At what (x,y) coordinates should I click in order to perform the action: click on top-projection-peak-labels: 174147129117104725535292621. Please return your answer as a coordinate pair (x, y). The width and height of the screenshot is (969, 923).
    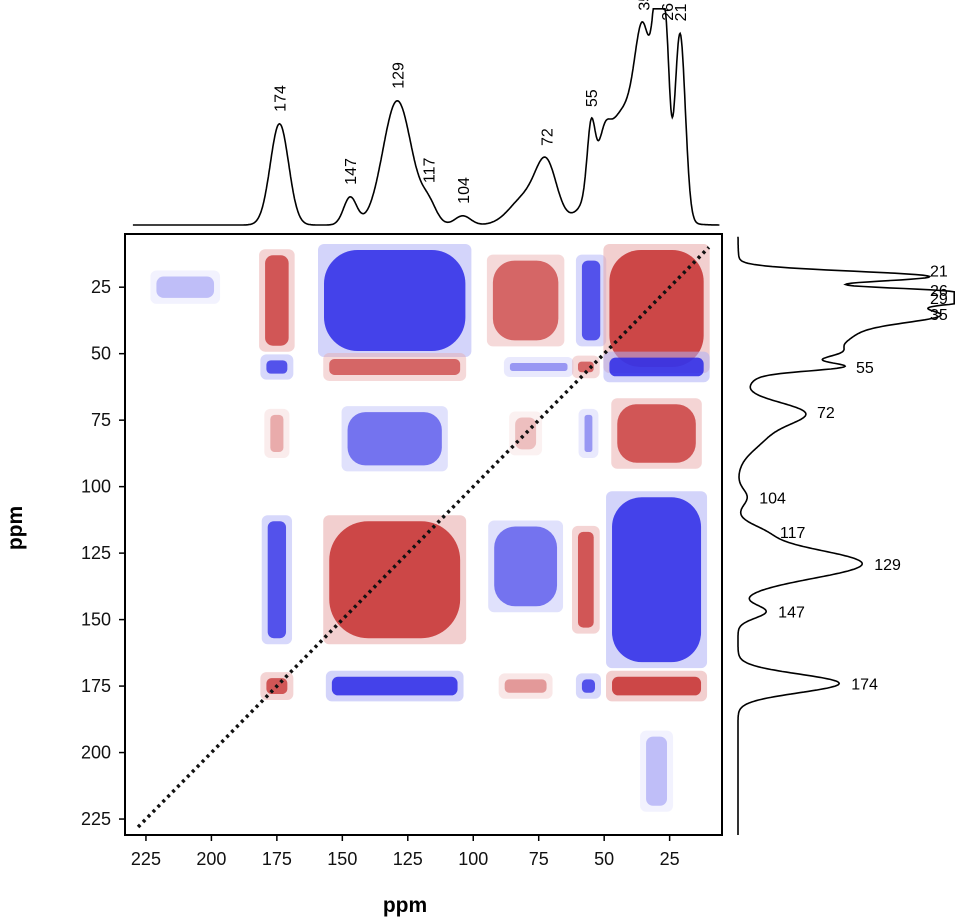
    Looking at the image, I should click on (482, 102).